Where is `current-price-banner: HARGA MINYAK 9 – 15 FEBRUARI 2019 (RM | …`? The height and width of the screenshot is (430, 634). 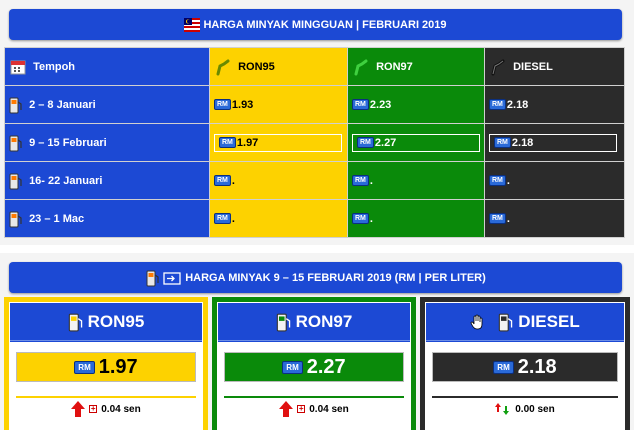
current-price-banner: HARGA MINYAK 9 – 15 FEBRUARI 2019 (RM | … is located at coordinates (315, 277).